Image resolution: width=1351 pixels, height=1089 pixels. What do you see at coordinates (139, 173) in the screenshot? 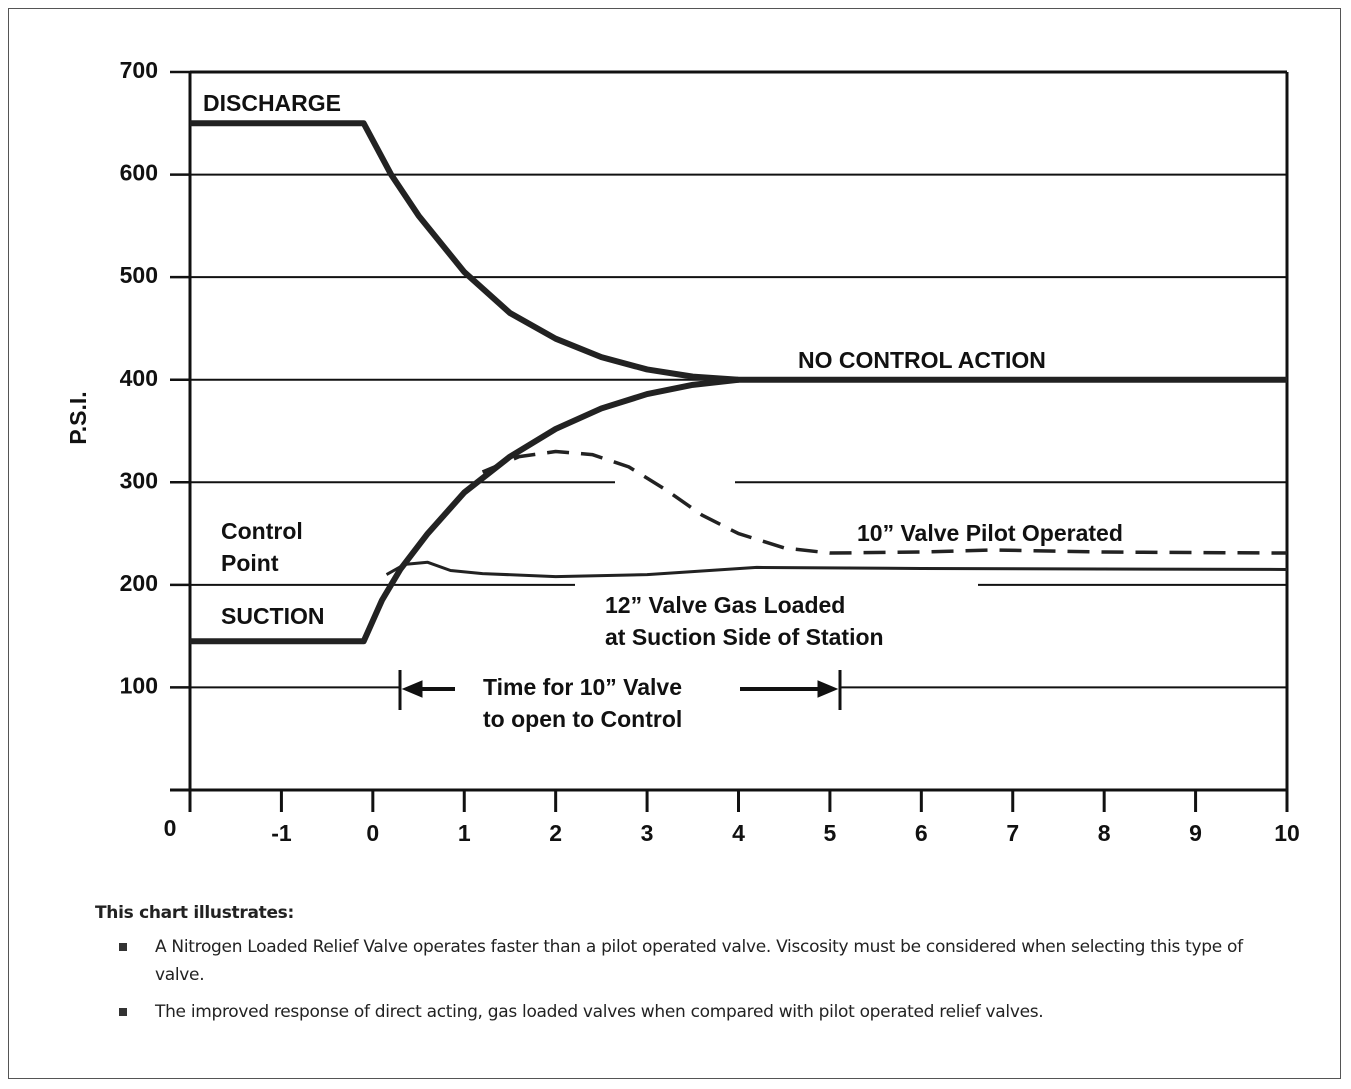
I see `y-tick-label: 600` at bounding box center [139, 173].